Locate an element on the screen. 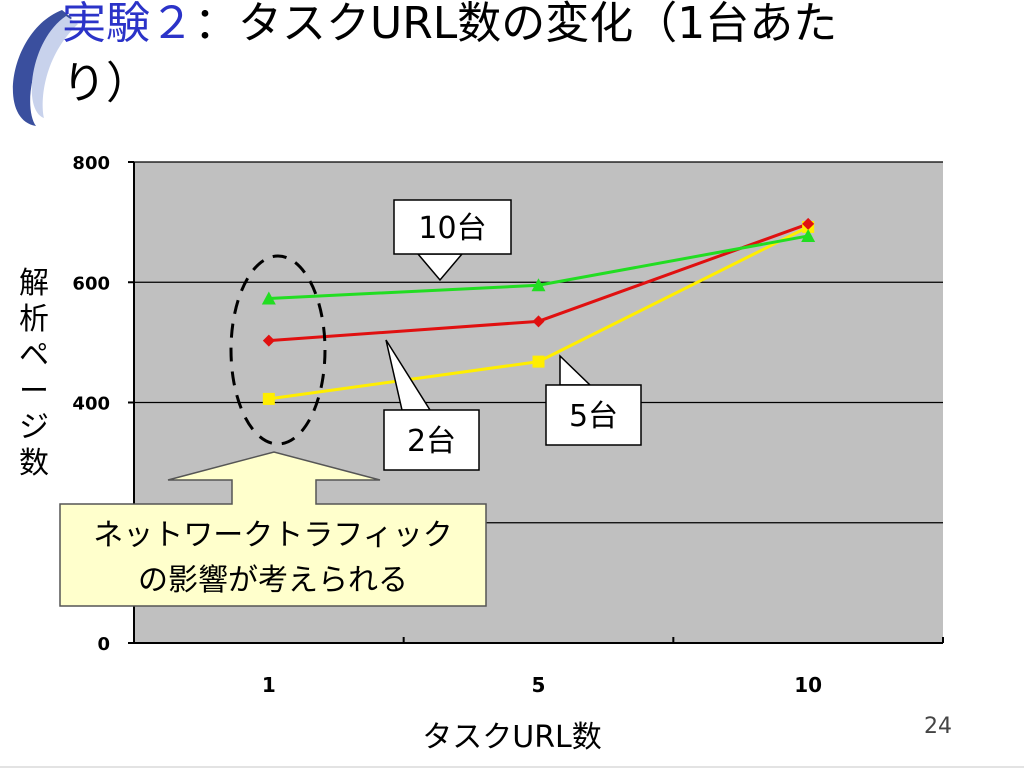 The image size is (1024, 768). network-note-box is located at coordinates (273, 529).